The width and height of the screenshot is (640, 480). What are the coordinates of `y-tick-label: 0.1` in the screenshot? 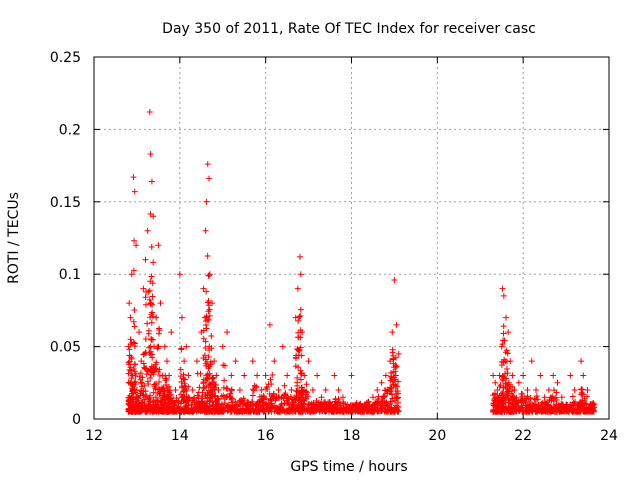 It's located at (70, 275).